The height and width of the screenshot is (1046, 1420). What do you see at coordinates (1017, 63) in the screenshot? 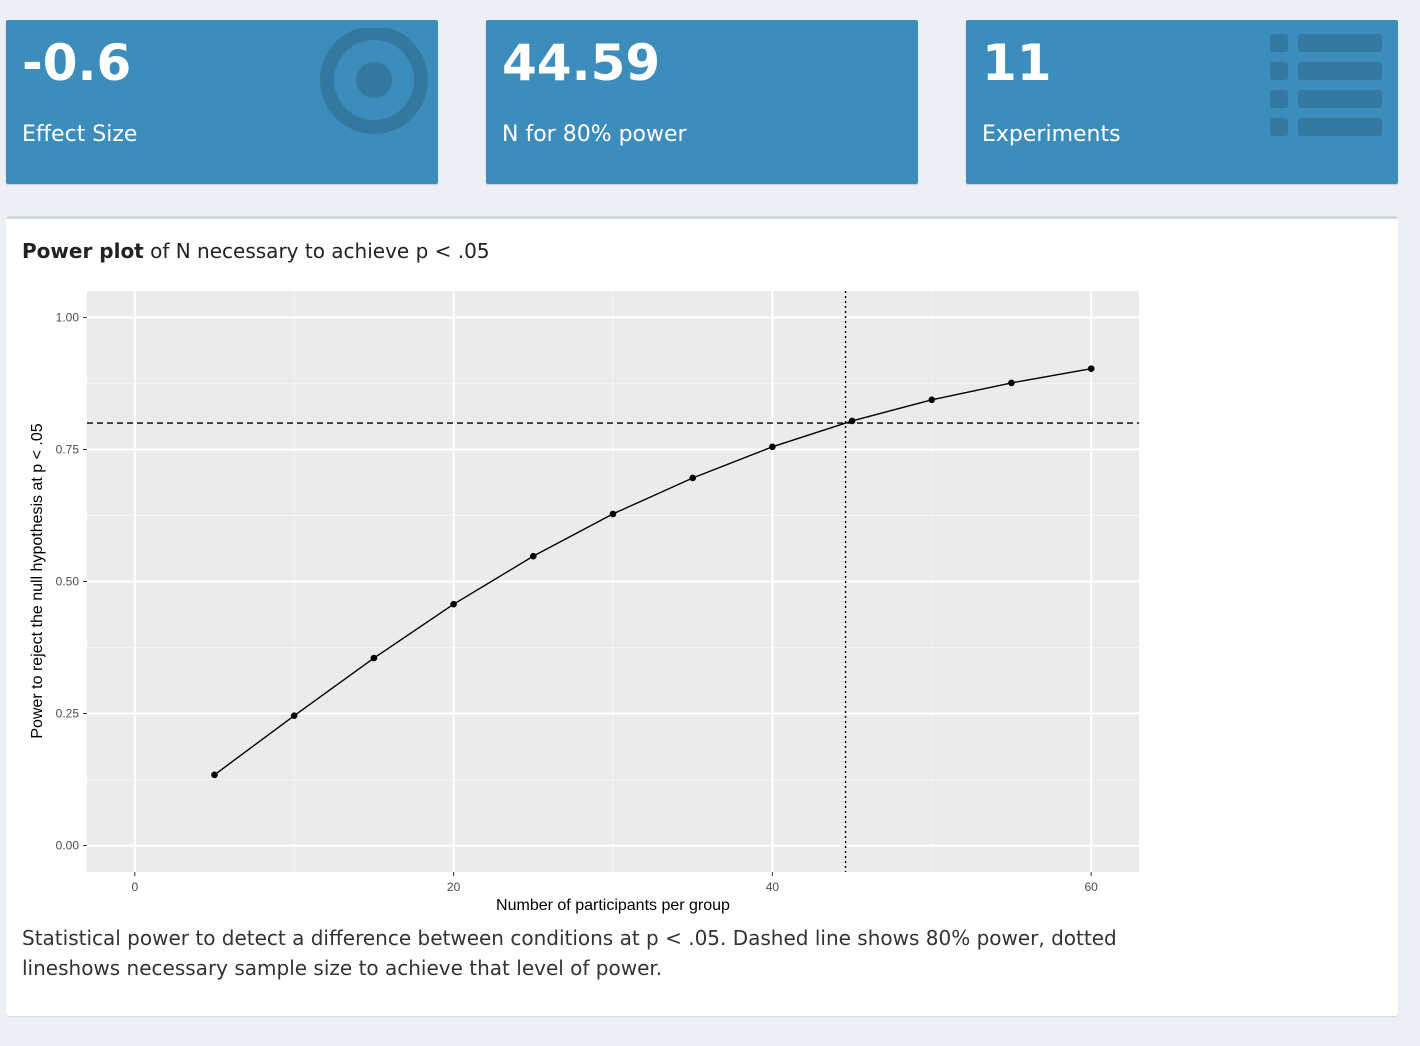
I see `experiments-value: 11` at bounding box center [1017, 63].